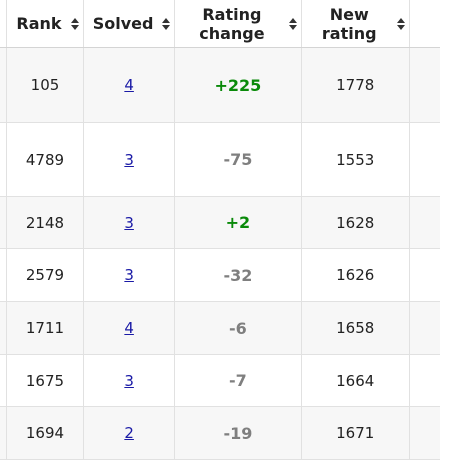  I want to click on solved-cell: 2, so click(129, 433).